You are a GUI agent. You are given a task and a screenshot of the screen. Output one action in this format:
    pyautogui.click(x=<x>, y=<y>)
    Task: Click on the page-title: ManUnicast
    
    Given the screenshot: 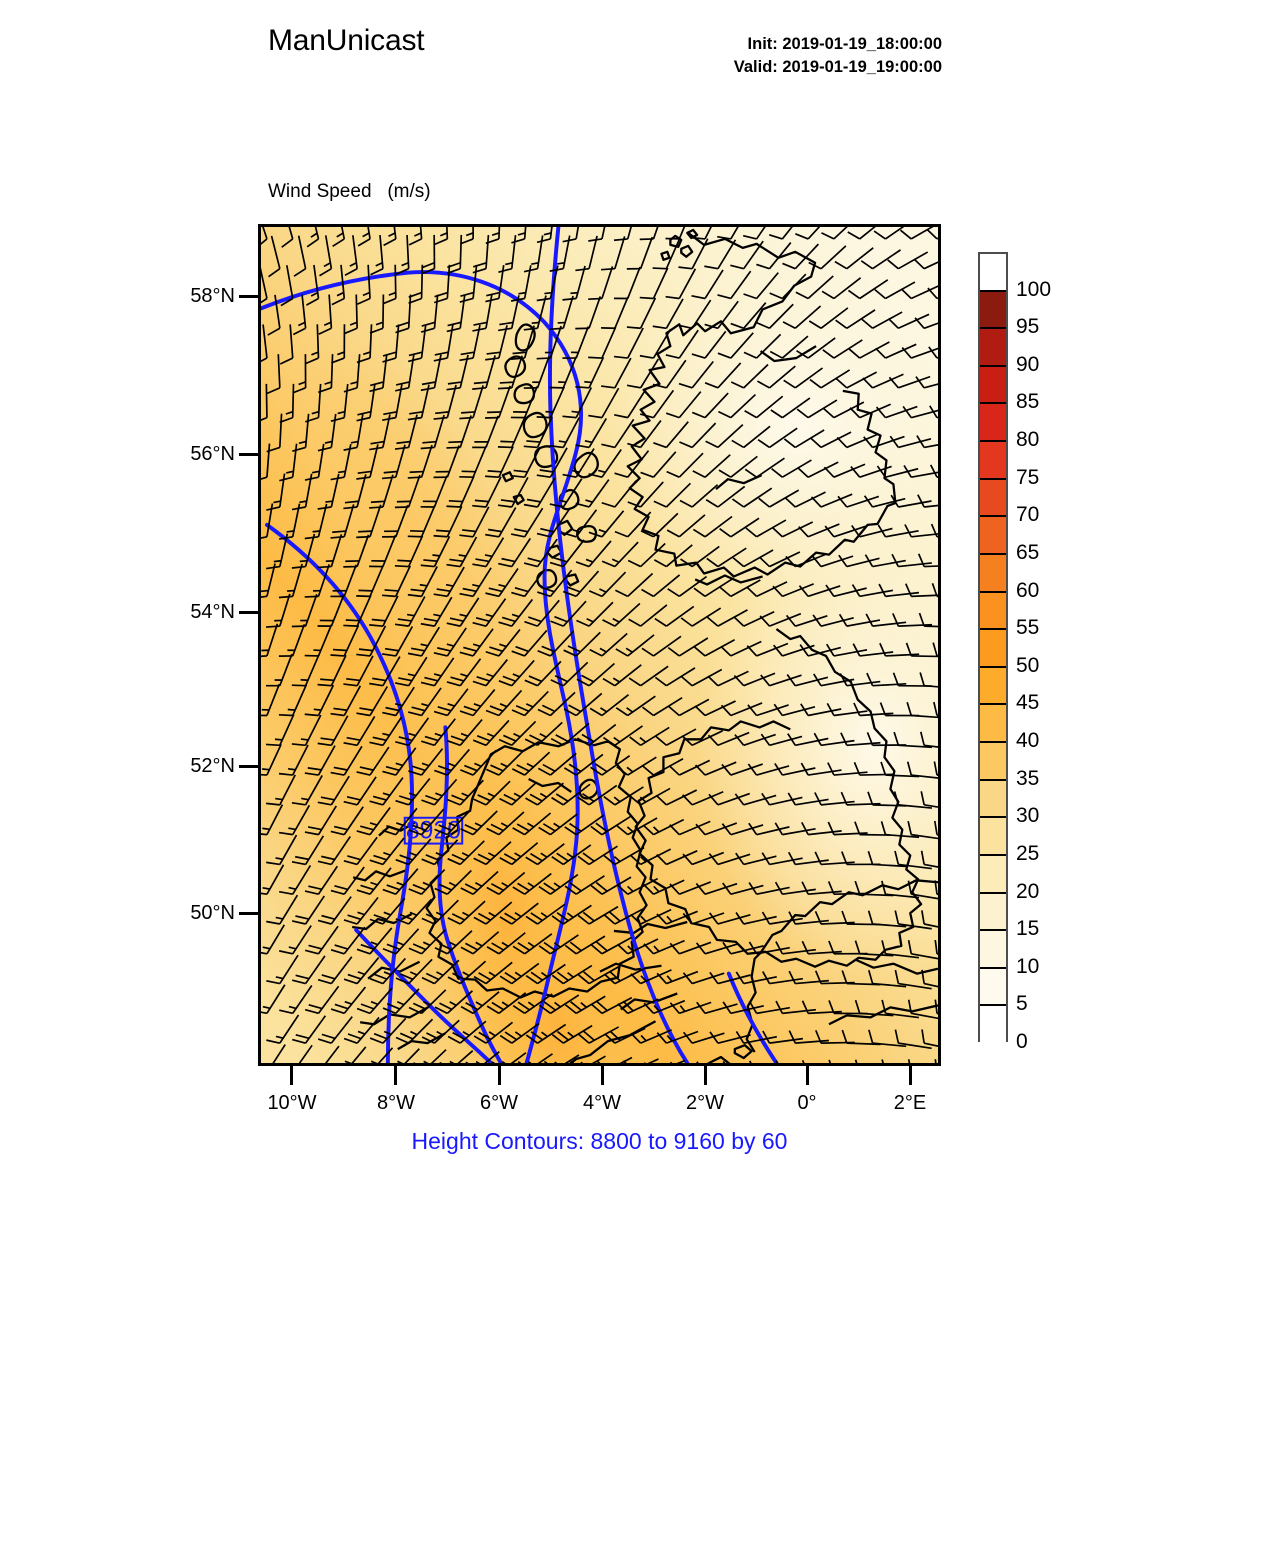 What is the action you would take?
    pyautogui.click(x=346, y=40)
    